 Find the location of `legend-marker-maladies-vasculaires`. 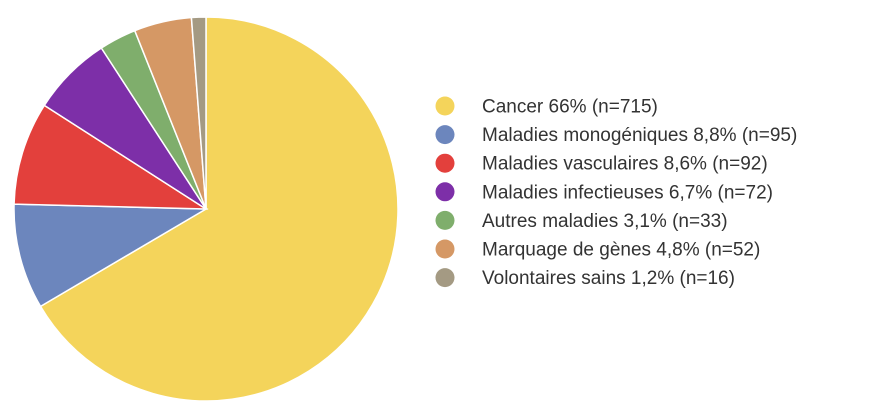

legend-marker-maladies-vasculaires is located at coordinates (445, 163).